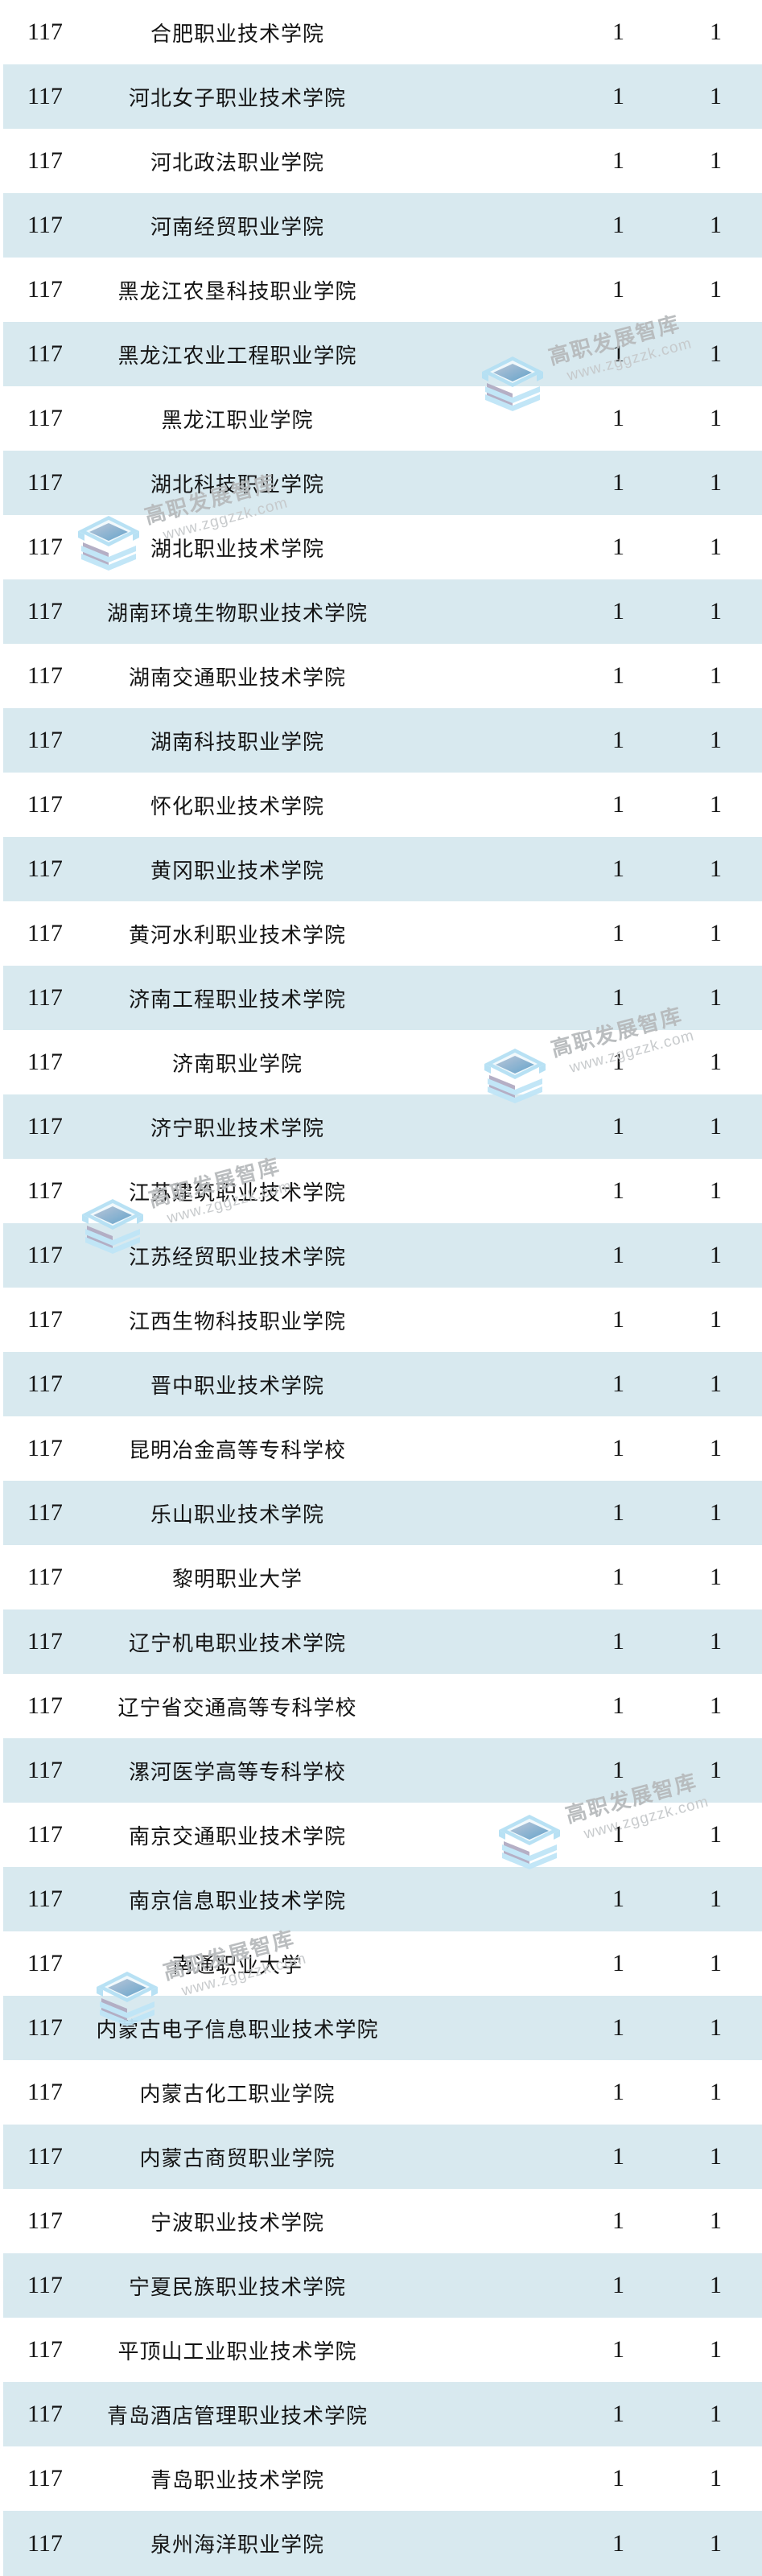 Image resolution: width=762 pixels, height=2576 pixels. Describe the element at coordinates (237, 548) in the screenshot. I see `school-name-cell: 湖北职业技术学院` at that location.